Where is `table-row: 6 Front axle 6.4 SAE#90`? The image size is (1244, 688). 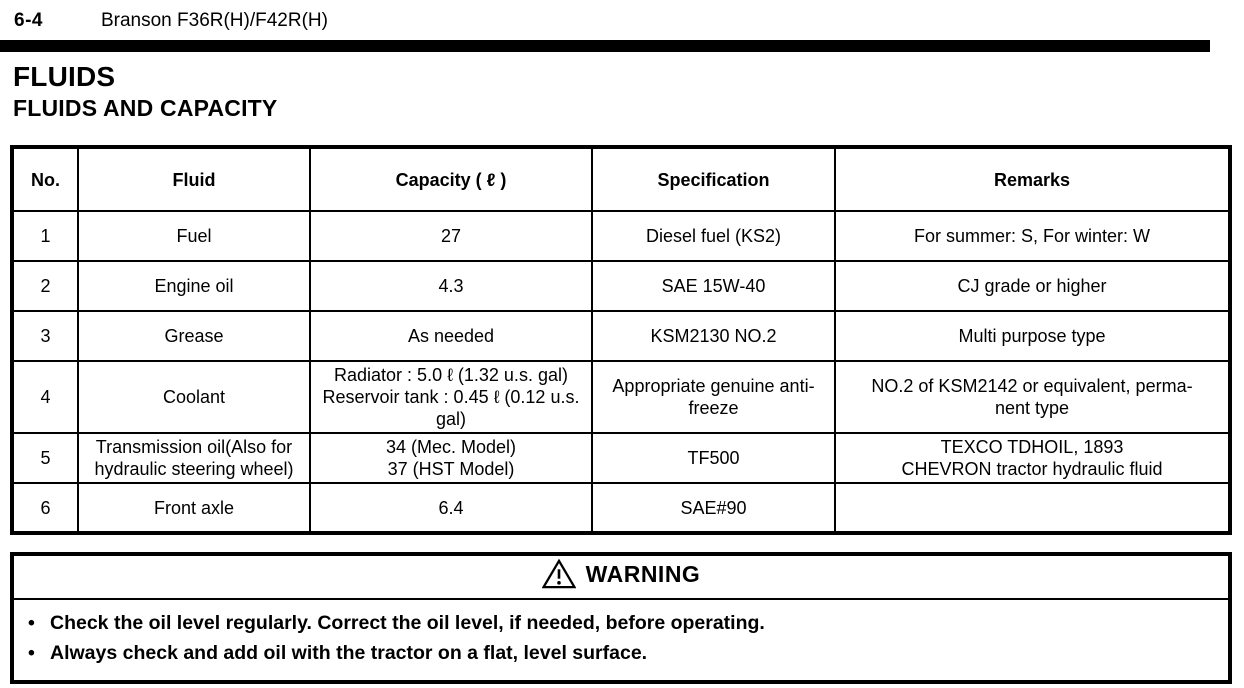
table-row: 6 Front axle 6.4 SAE#90 is located at coordinates (621, 508).